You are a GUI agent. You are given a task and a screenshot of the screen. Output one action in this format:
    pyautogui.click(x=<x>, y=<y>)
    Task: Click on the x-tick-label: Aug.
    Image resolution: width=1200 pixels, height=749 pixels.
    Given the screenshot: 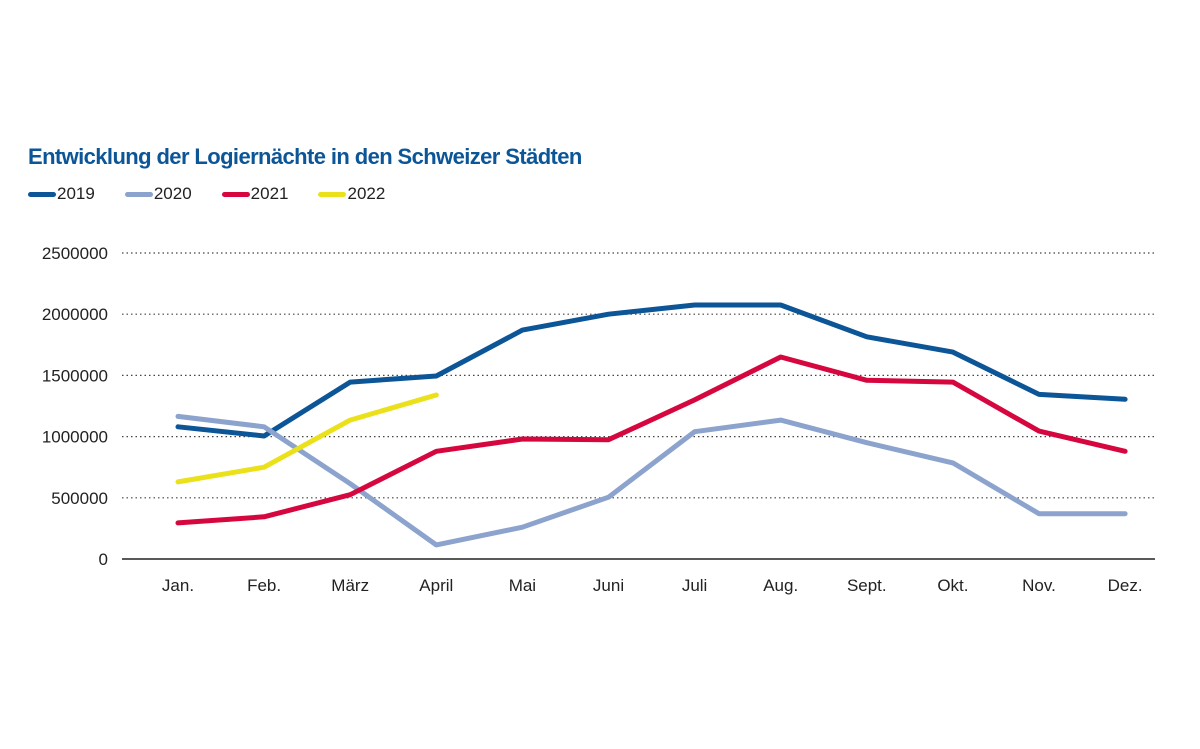 What is the action you would take?
    pyautogui.click(x=780, y=585)
    